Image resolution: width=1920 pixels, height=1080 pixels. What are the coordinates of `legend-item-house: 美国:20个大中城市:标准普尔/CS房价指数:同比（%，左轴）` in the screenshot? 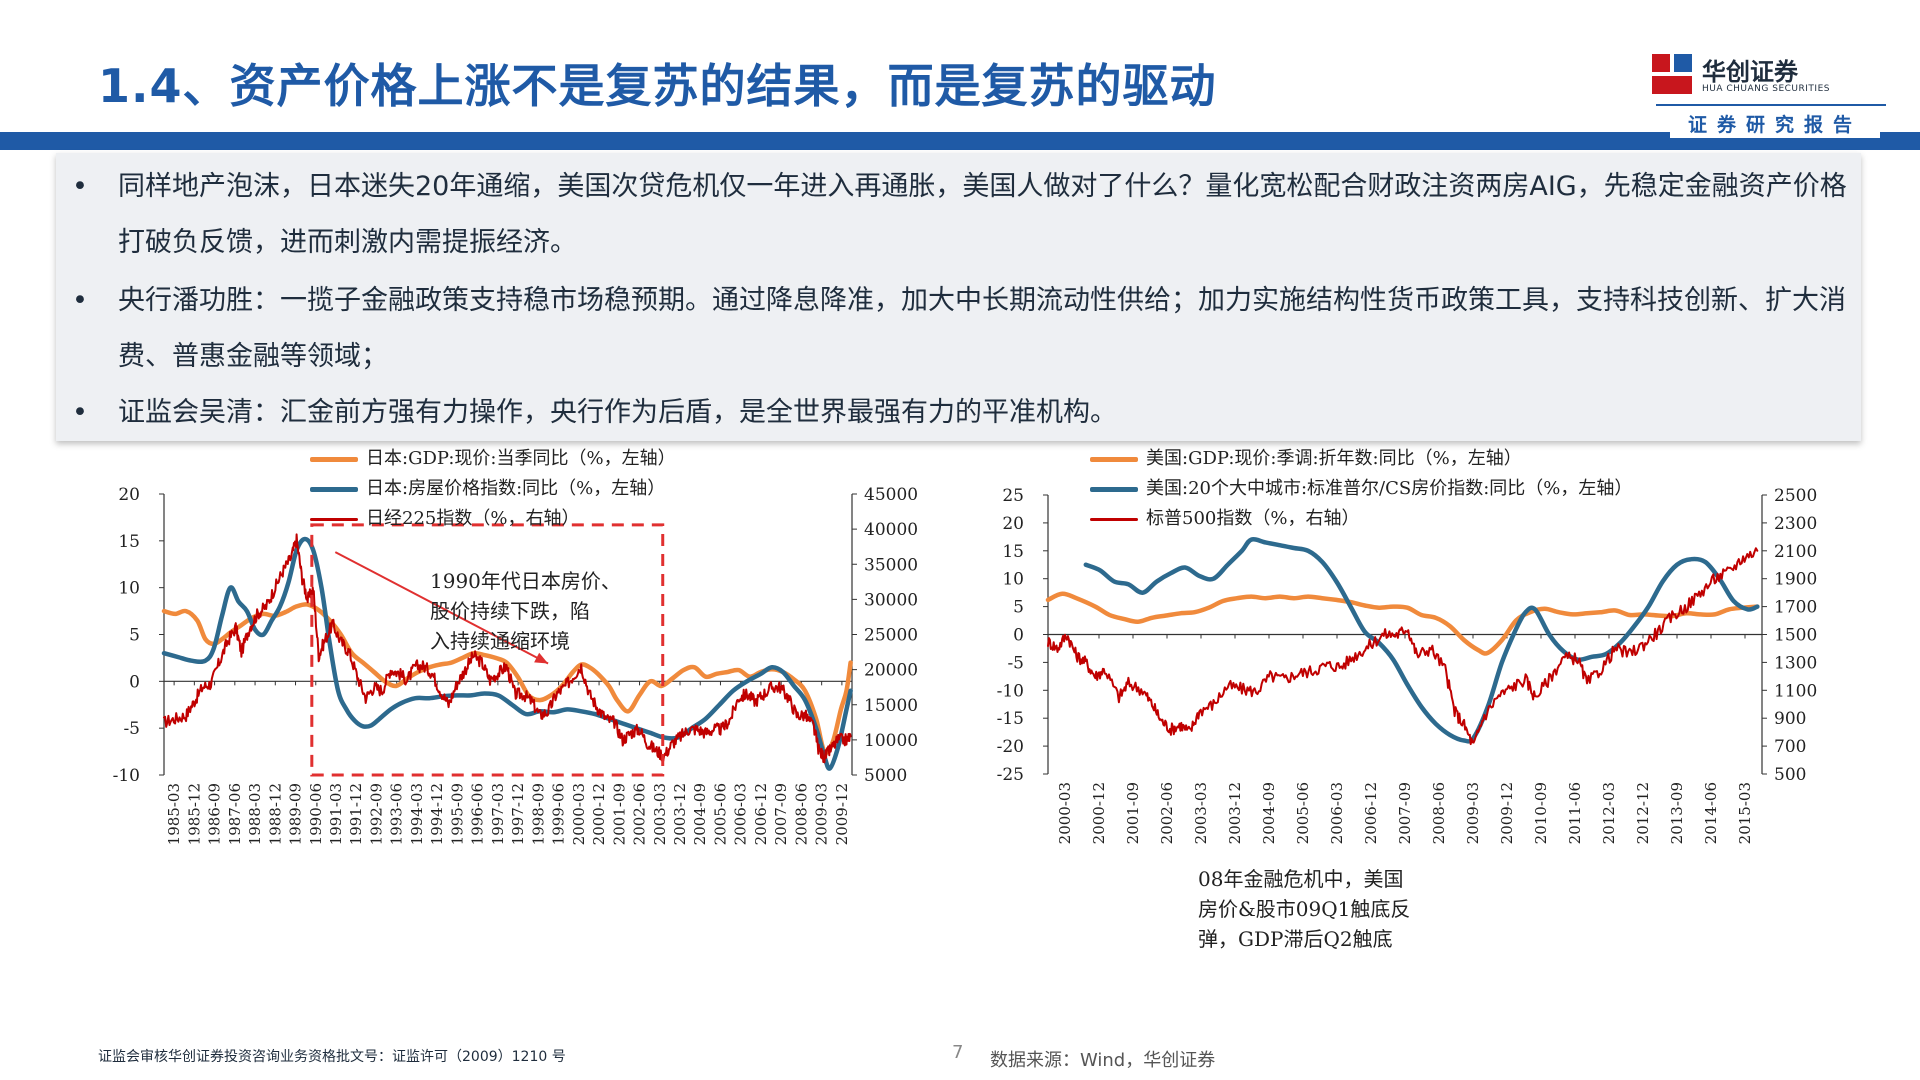 It's located at (1361, 489).